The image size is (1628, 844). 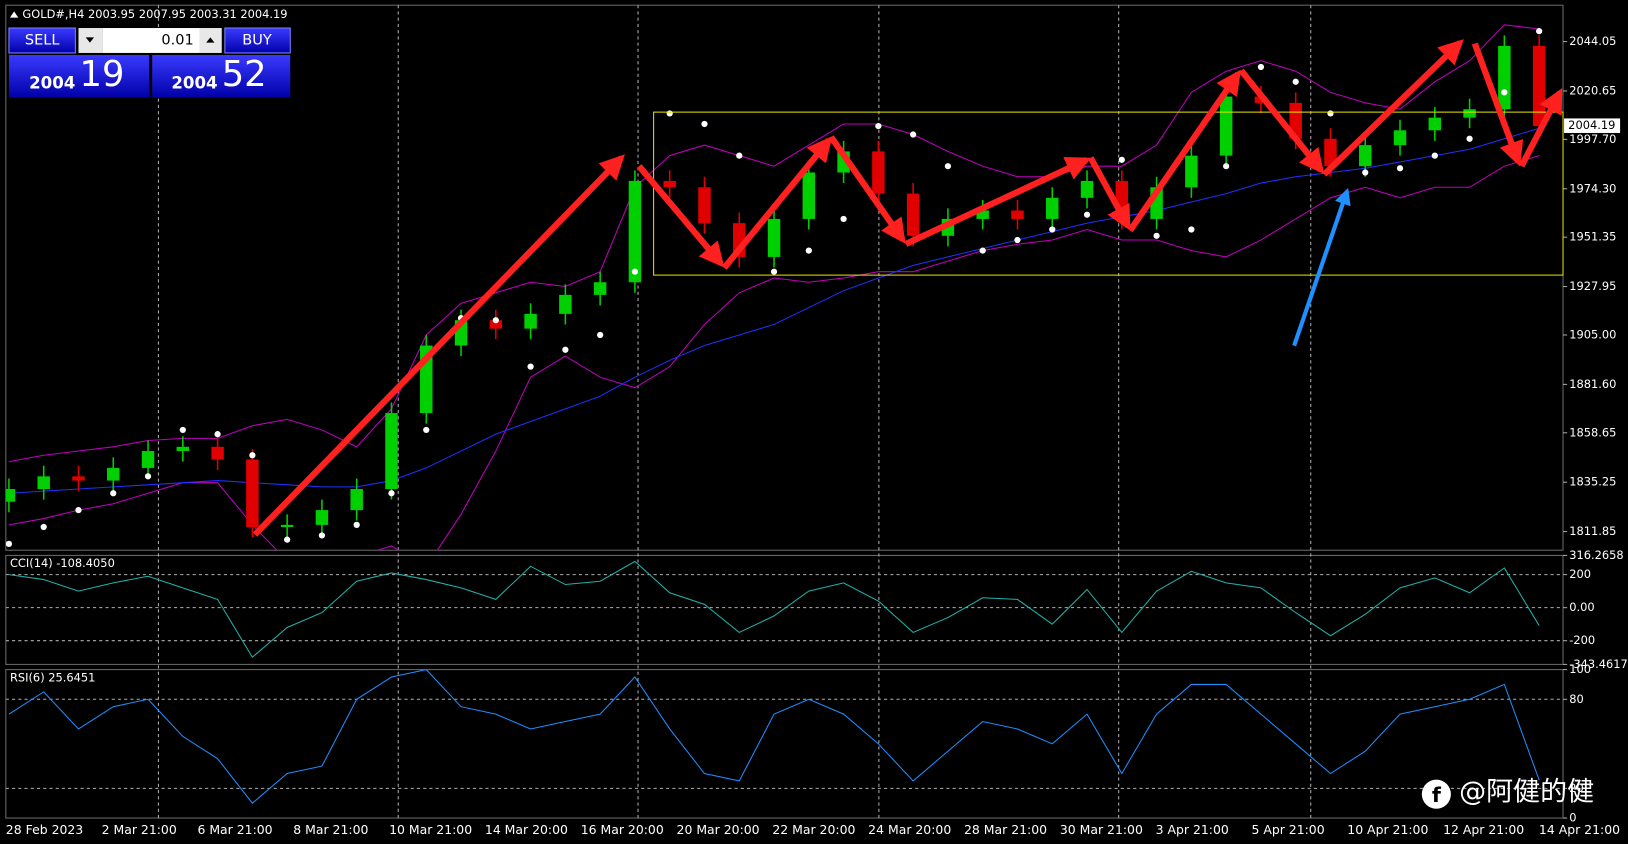 I want to click on blue-arrow, so click(x=1321, y=267).